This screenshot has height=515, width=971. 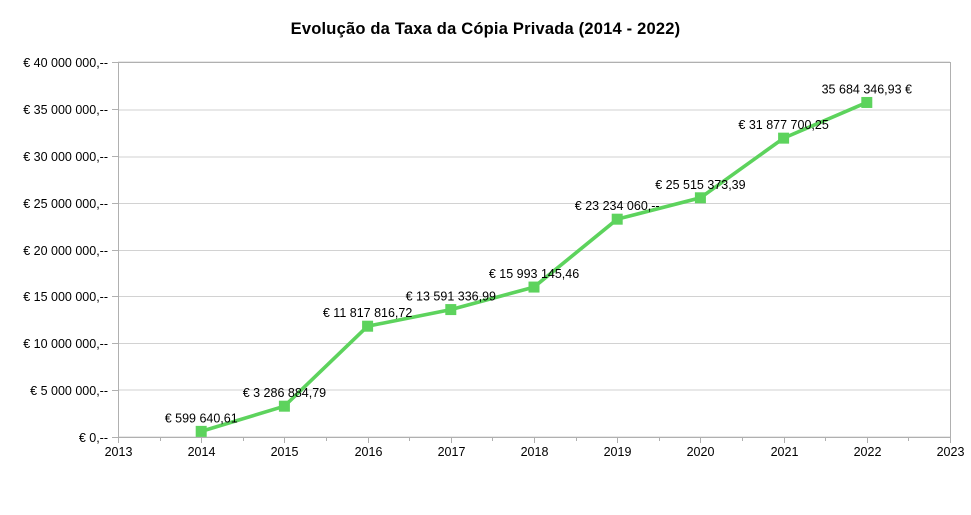 What do you see at coordinates (65, 110) in the screenshot?
I see `y-axis-label: € 35 000 000,--` at bounding box center [65, 110].